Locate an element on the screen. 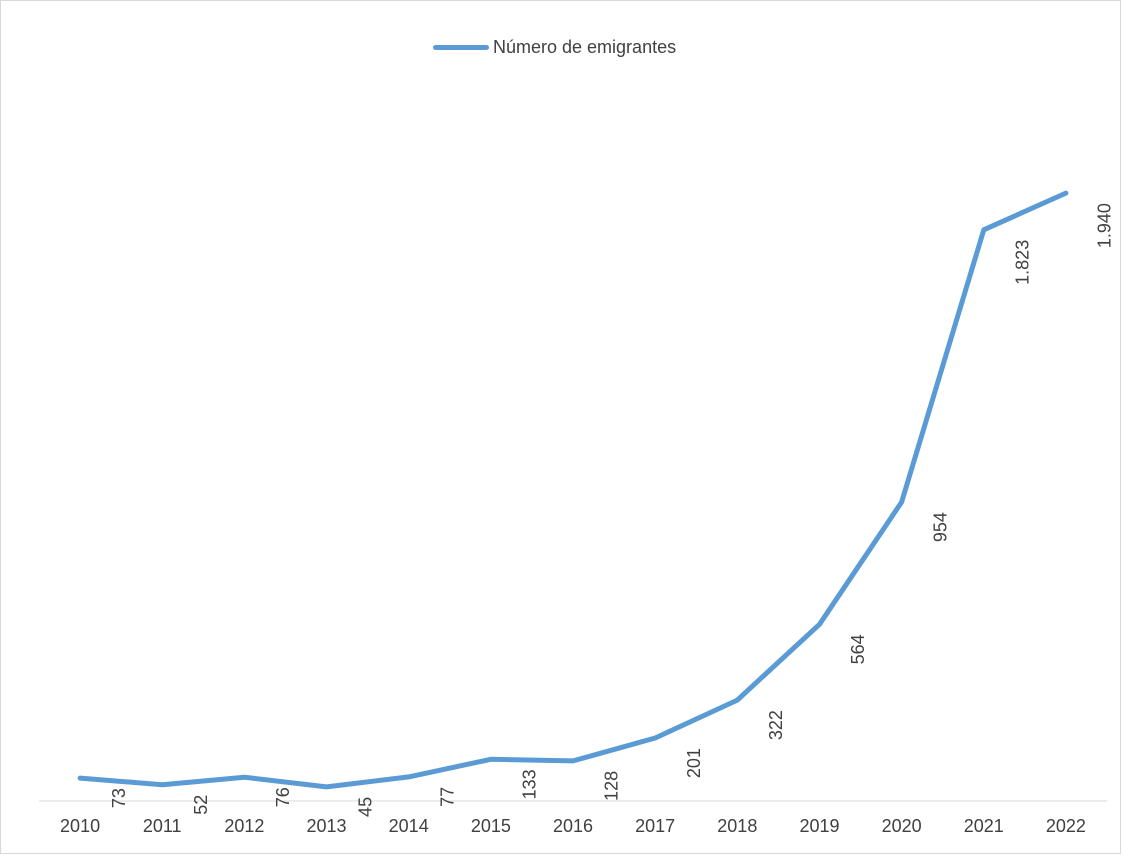  legend-swatch is located at coordinates (461, 47).